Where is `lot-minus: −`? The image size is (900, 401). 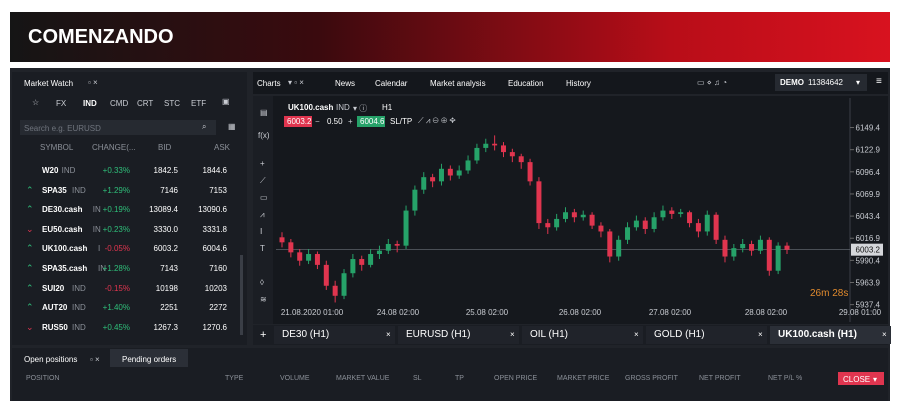
lot-minus: − is located at coordinates (317, 121).